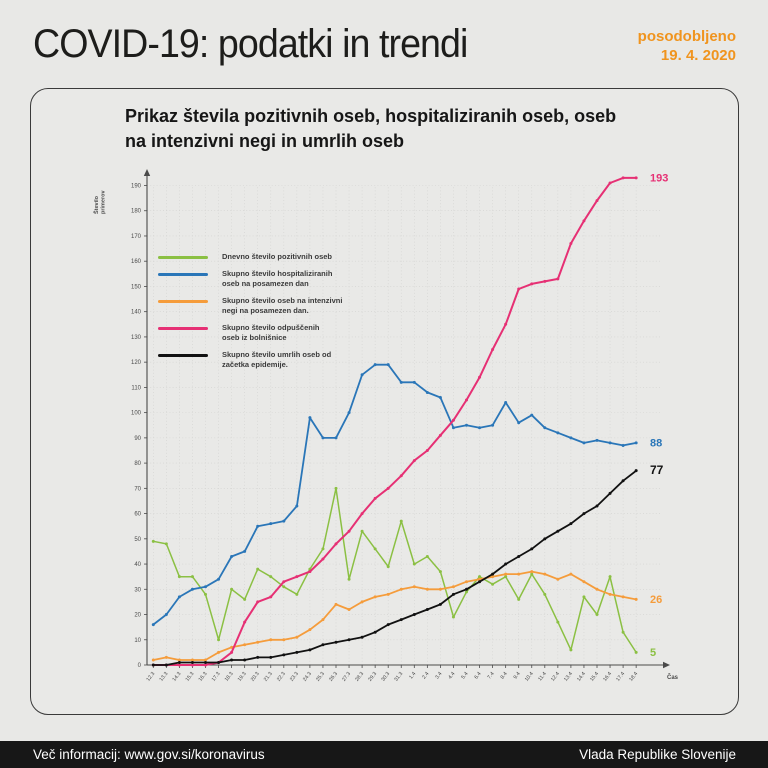 The width and height of the screenshot is (768, 768). Describe the element at coordinates (657, 754) in the screenshot. I see `footer-government-name: Vlada Republike Slovenije` at that location.